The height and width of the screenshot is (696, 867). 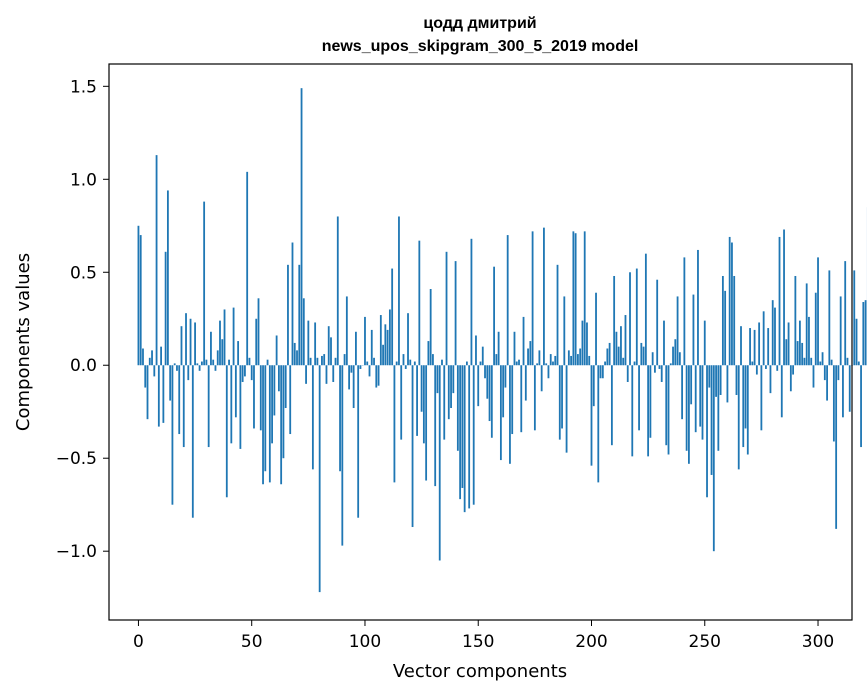 What do you see at coordinates (138, 642) in the screenshot?
I see `x-tick-label: 0` at bounding box center [138, 642].